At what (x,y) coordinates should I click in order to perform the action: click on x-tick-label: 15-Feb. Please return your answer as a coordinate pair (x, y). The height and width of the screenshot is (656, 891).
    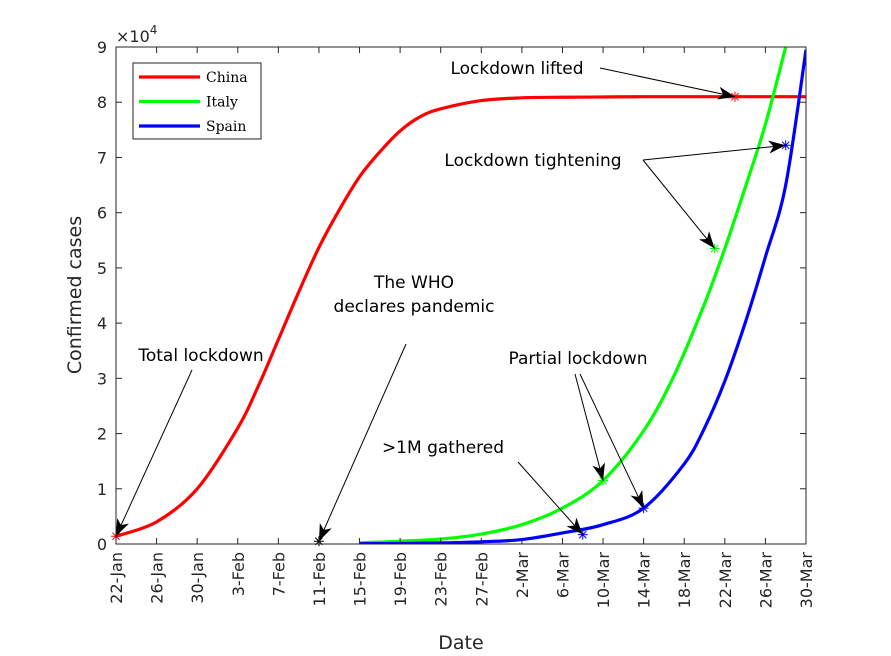
    Looking at the image, I should click on (360, 579).